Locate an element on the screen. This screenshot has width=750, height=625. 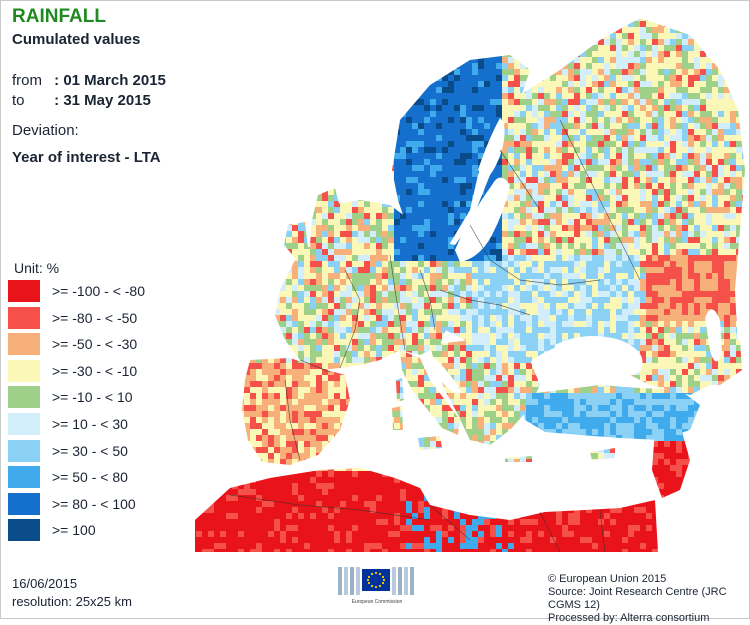
logo-text: European Commission is located at coordinates (377, 602).